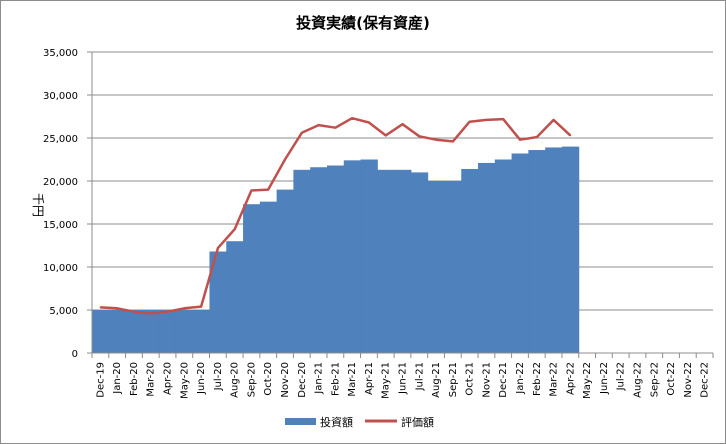 This screenshot has height=444, width=726. I want to click on x-tick-label: Dec-19, so click(100, 380).